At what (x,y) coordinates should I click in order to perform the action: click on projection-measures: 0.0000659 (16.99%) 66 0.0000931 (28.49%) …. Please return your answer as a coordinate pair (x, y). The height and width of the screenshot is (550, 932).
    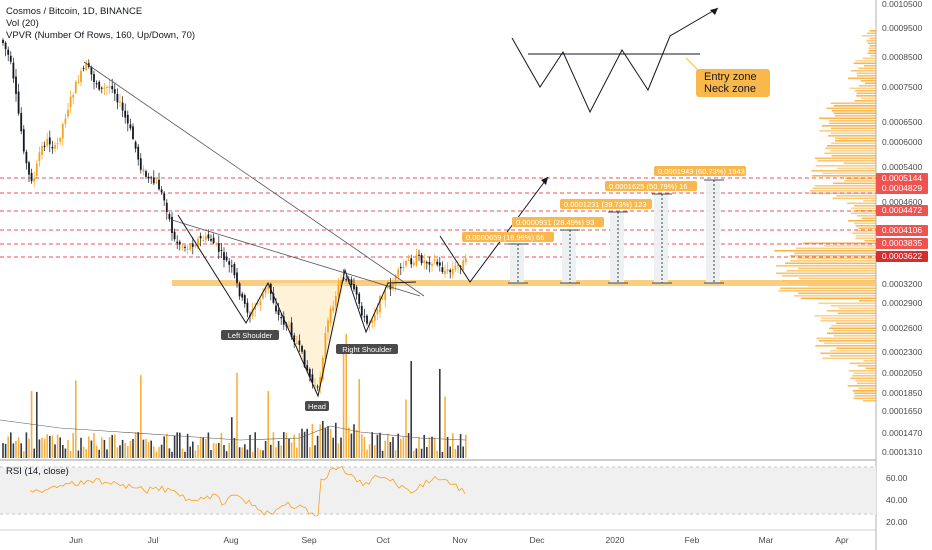
    Looking at the image, I should click on (604, 225).